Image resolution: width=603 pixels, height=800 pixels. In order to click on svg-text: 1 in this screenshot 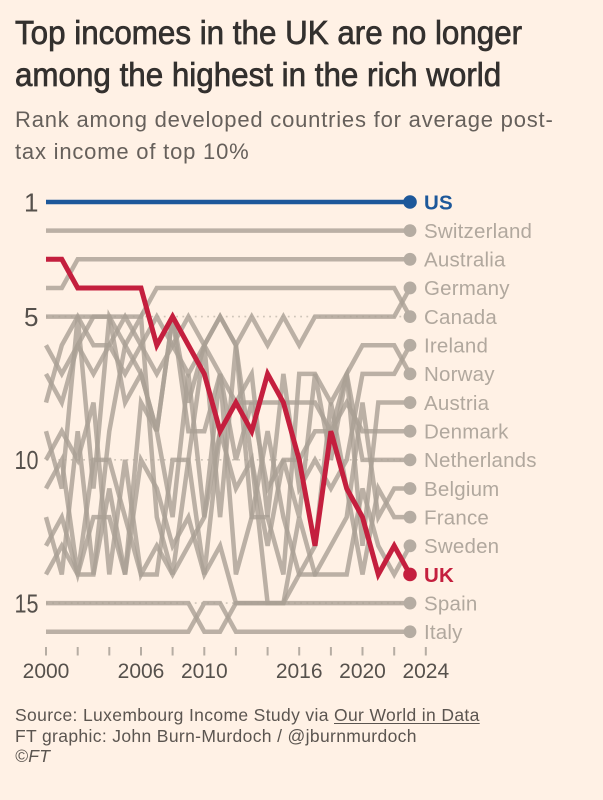, I will do `click(31, 202)`.